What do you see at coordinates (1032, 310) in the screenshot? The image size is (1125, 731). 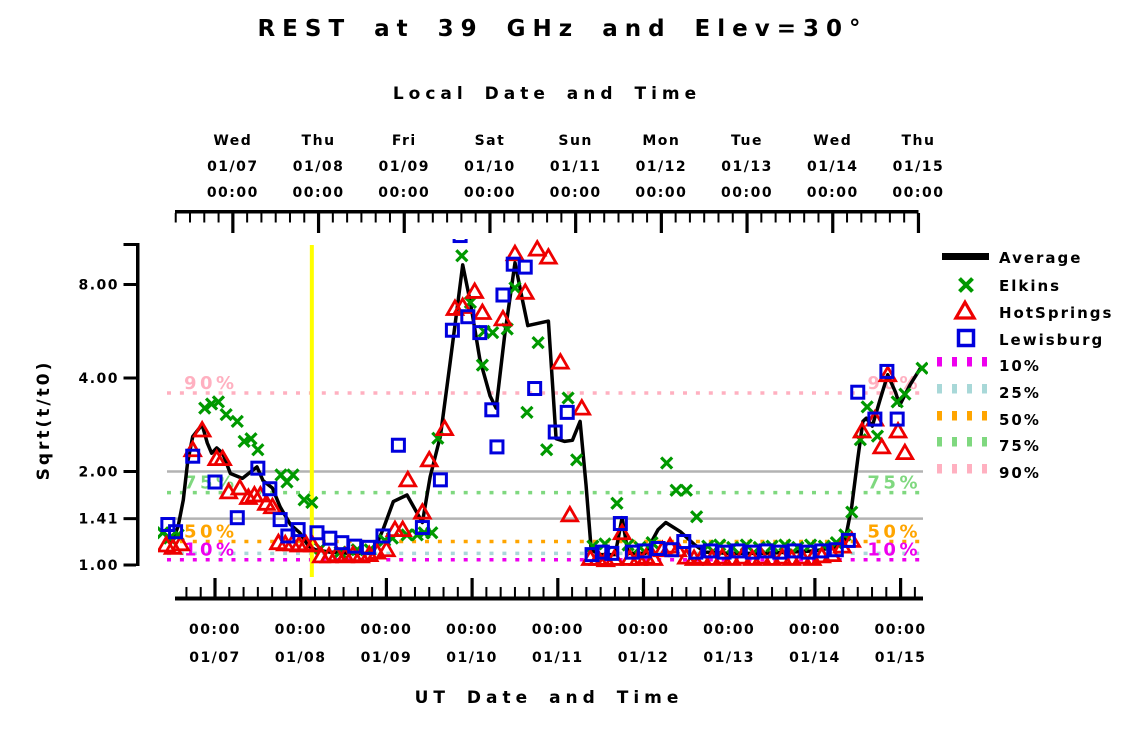 I see `legend-item-hotsprings: HotSprings` at bounding box center [1032, 310].